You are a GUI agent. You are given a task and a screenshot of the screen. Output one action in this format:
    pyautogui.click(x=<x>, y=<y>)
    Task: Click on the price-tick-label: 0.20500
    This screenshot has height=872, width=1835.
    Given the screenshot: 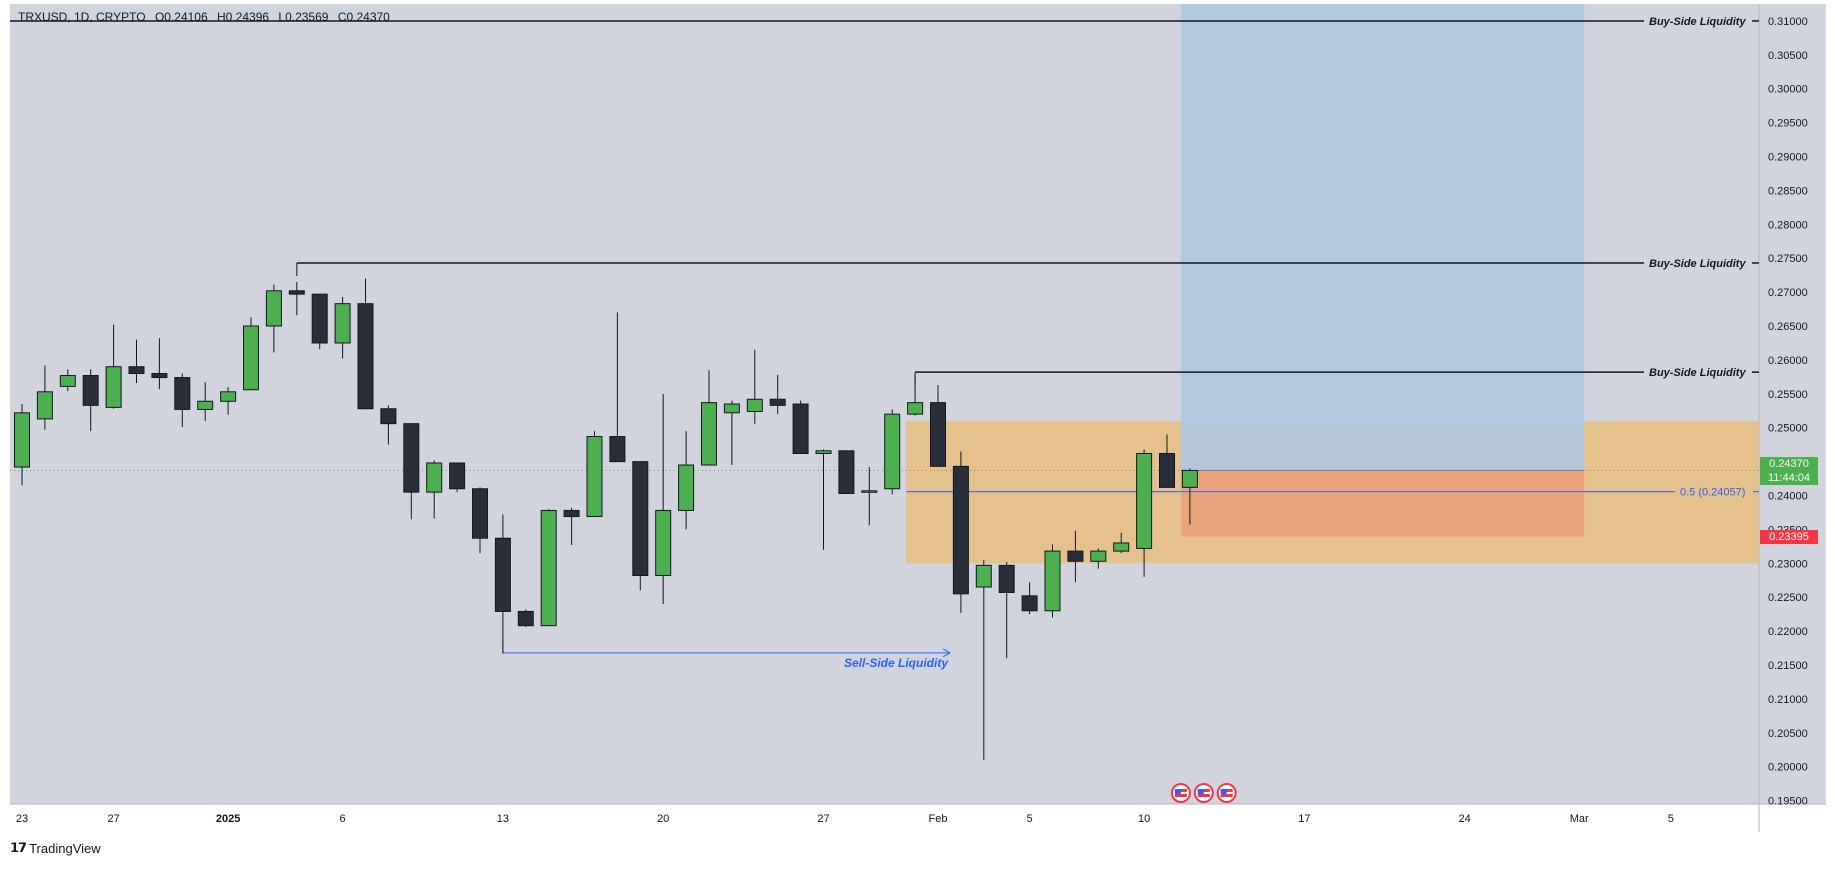 What is the action you would take?
    pyautogui.click(x=1788, y=734)
    